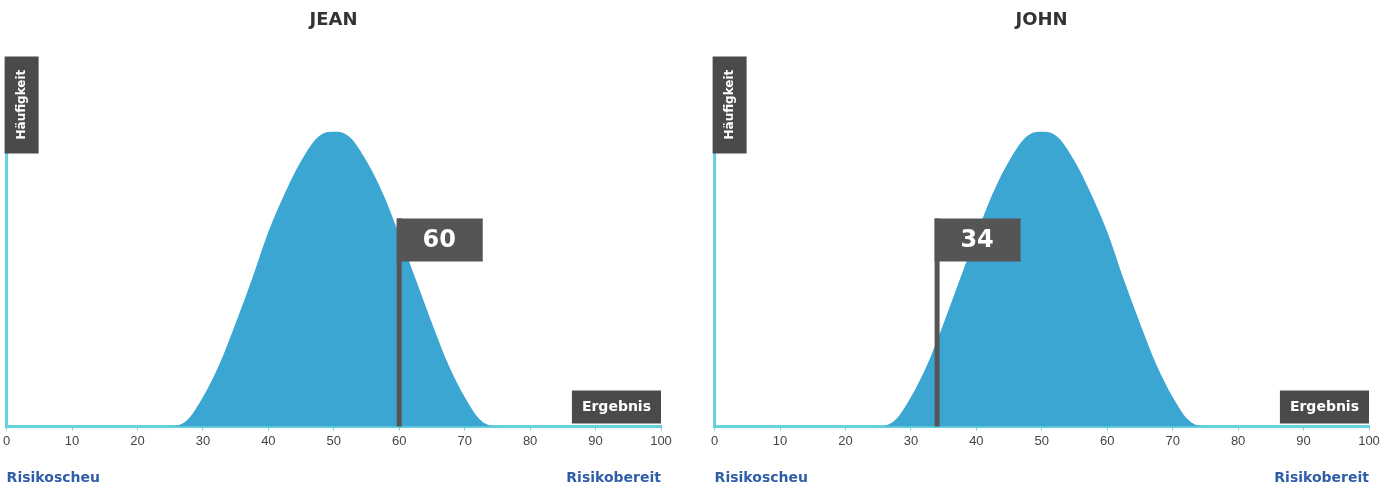 This screenshot has height=490, width=1389. What do you see at coordinates (1040, 19) in the screenshot?
I see `chart-title: JOHN` at bounding box center [1040, 19].